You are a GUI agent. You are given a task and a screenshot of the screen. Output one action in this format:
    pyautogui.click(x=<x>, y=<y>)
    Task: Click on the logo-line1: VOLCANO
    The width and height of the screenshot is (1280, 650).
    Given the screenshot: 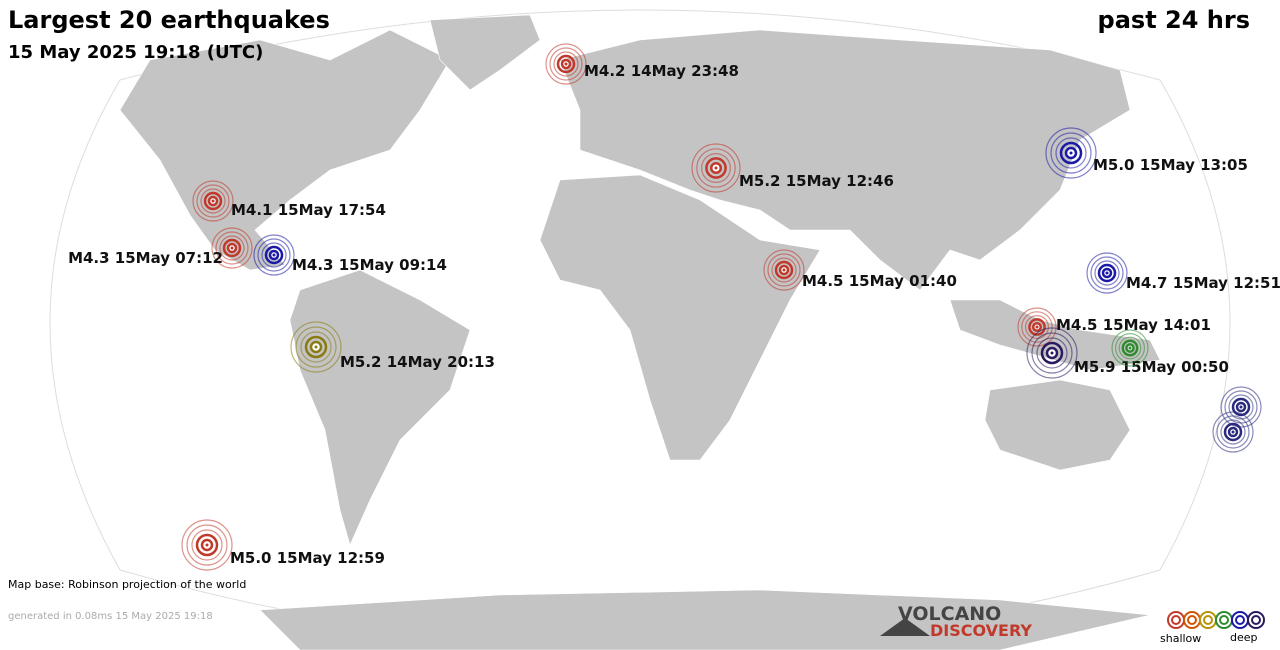 What is the action you would take?
    pyautogui.click(x=949, y=614)
    